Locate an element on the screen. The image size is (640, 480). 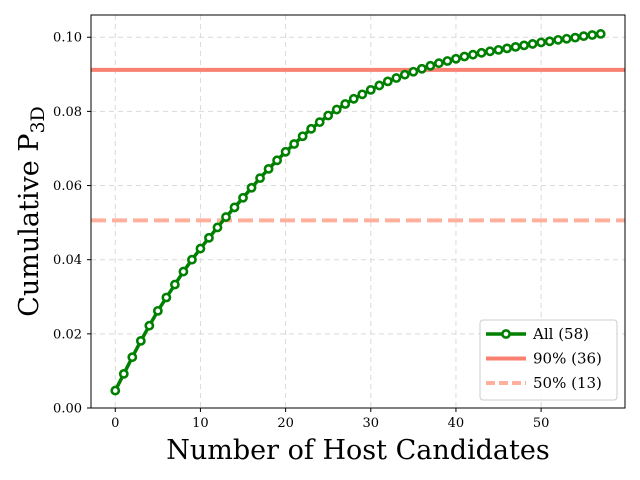
x-tick-label: 30 is located at coordinates (371, 423).